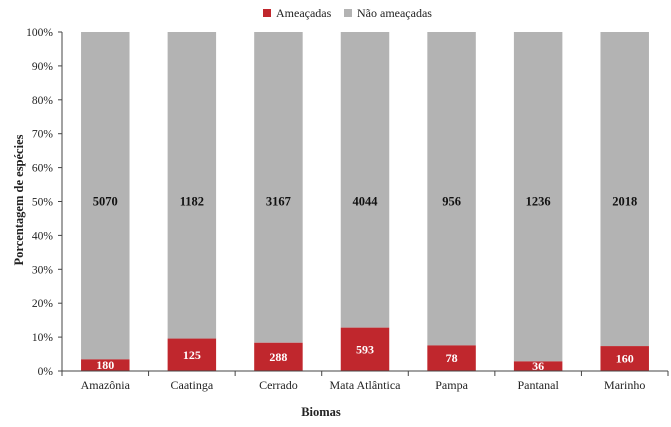 This screenshot has height=427, width=671. I want to click on data-label-ameacadas: 288, so click(278, 357).